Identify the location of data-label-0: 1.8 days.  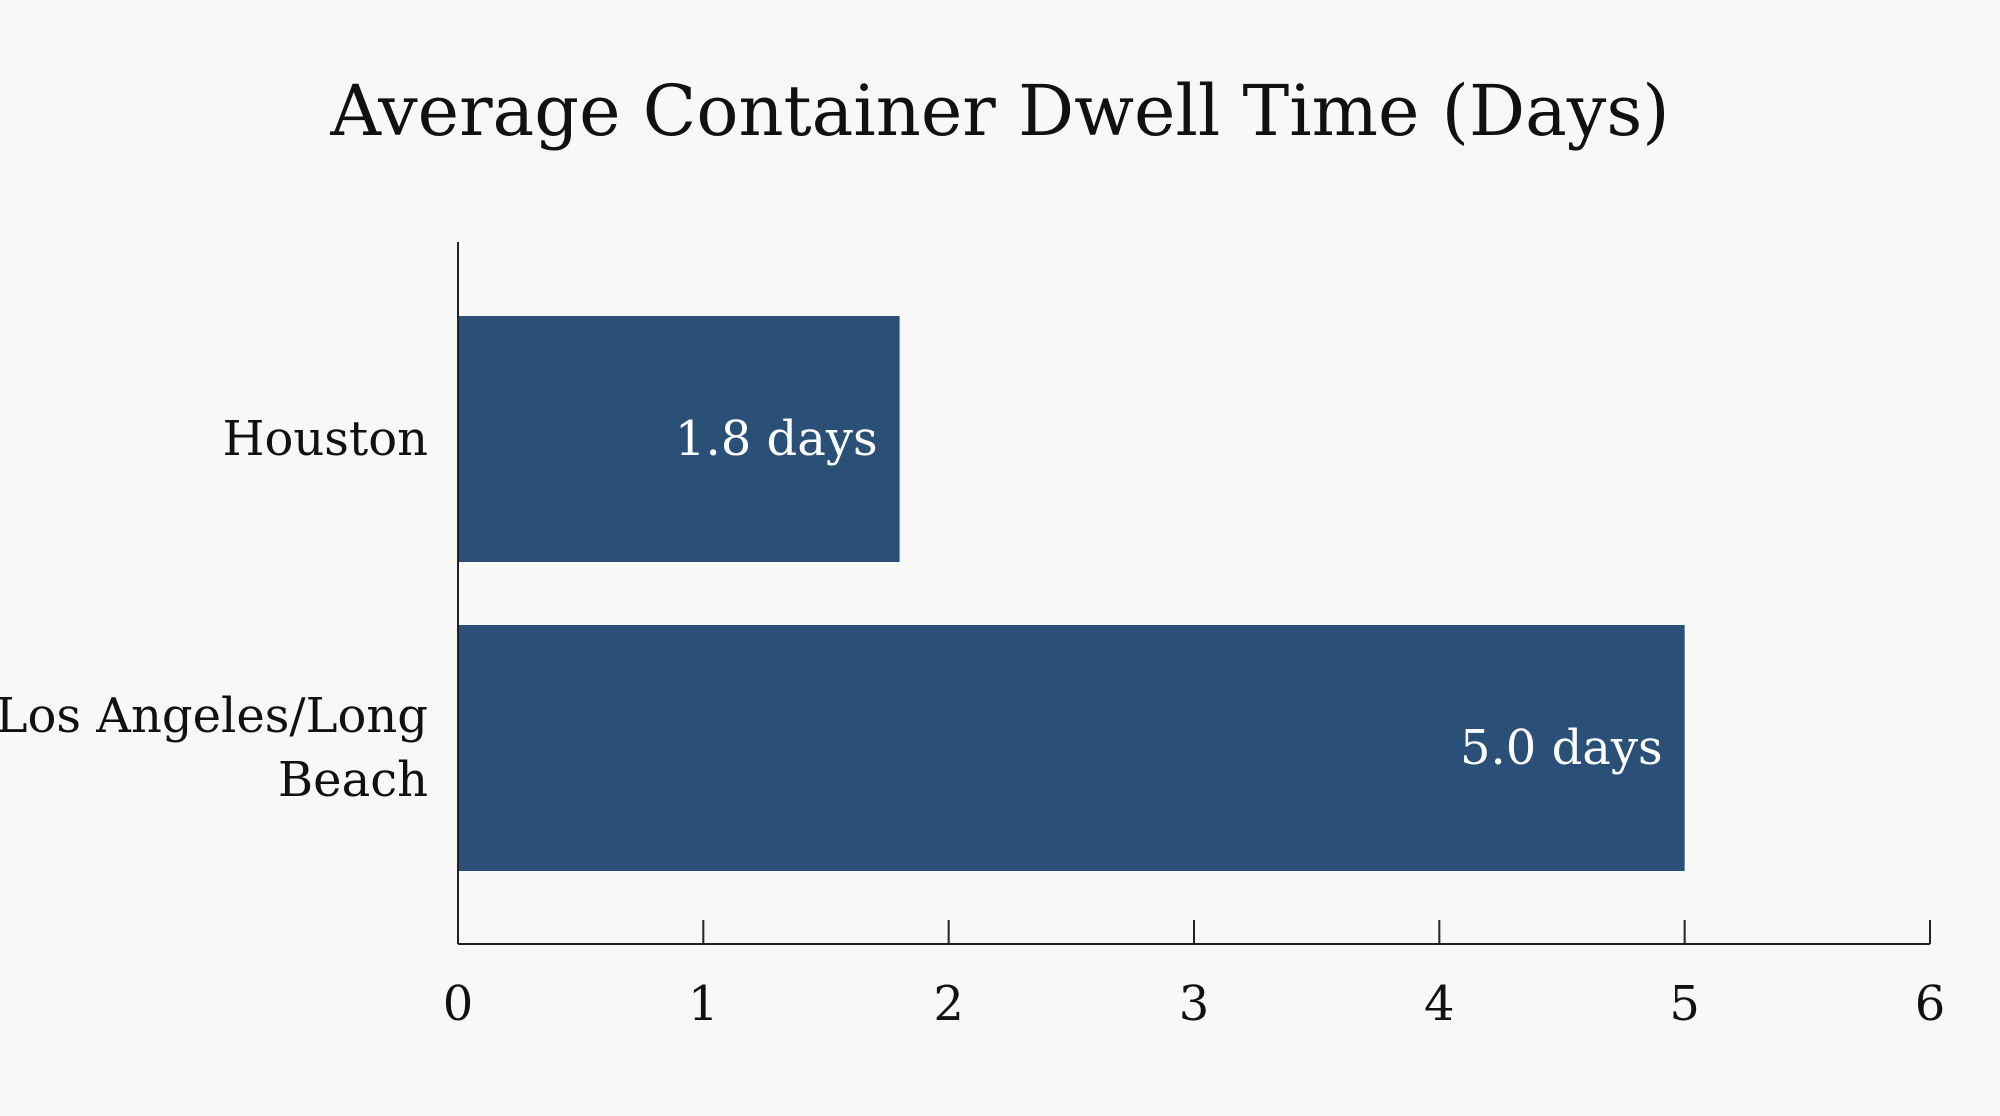
(776, 439).